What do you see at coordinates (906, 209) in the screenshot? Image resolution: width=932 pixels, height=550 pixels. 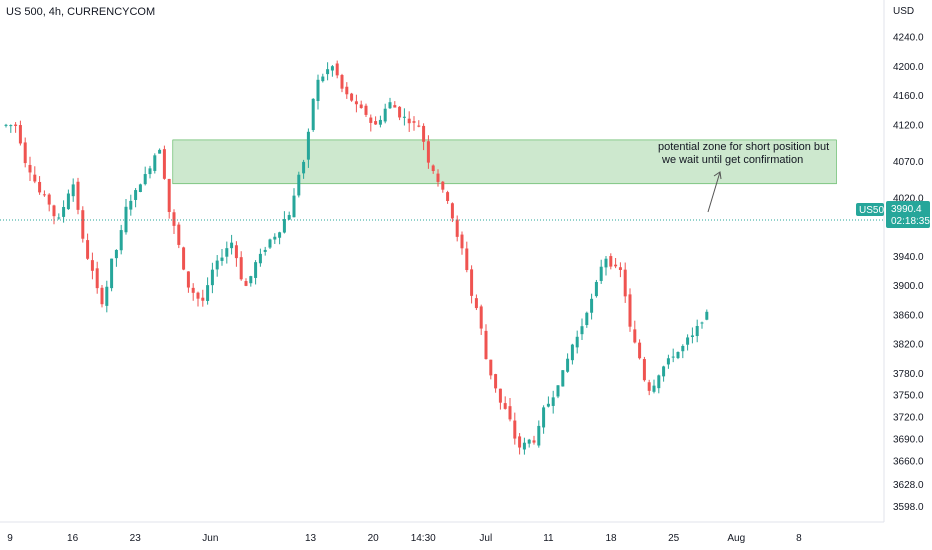 I see `price-tag-value: 3990.4` at bounding box center [906, 209].